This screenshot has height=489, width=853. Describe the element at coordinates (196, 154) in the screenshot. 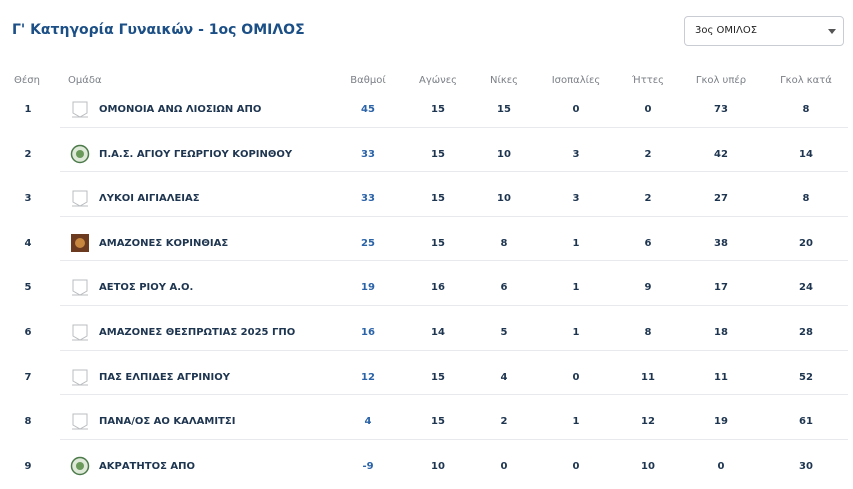

I see `team-name: Π.Α.Σ. ΑΓΙΟΥ ΓΕΩΡΓΙΟΥ ΚΟΡΙΝΘΟΥ` at that location.